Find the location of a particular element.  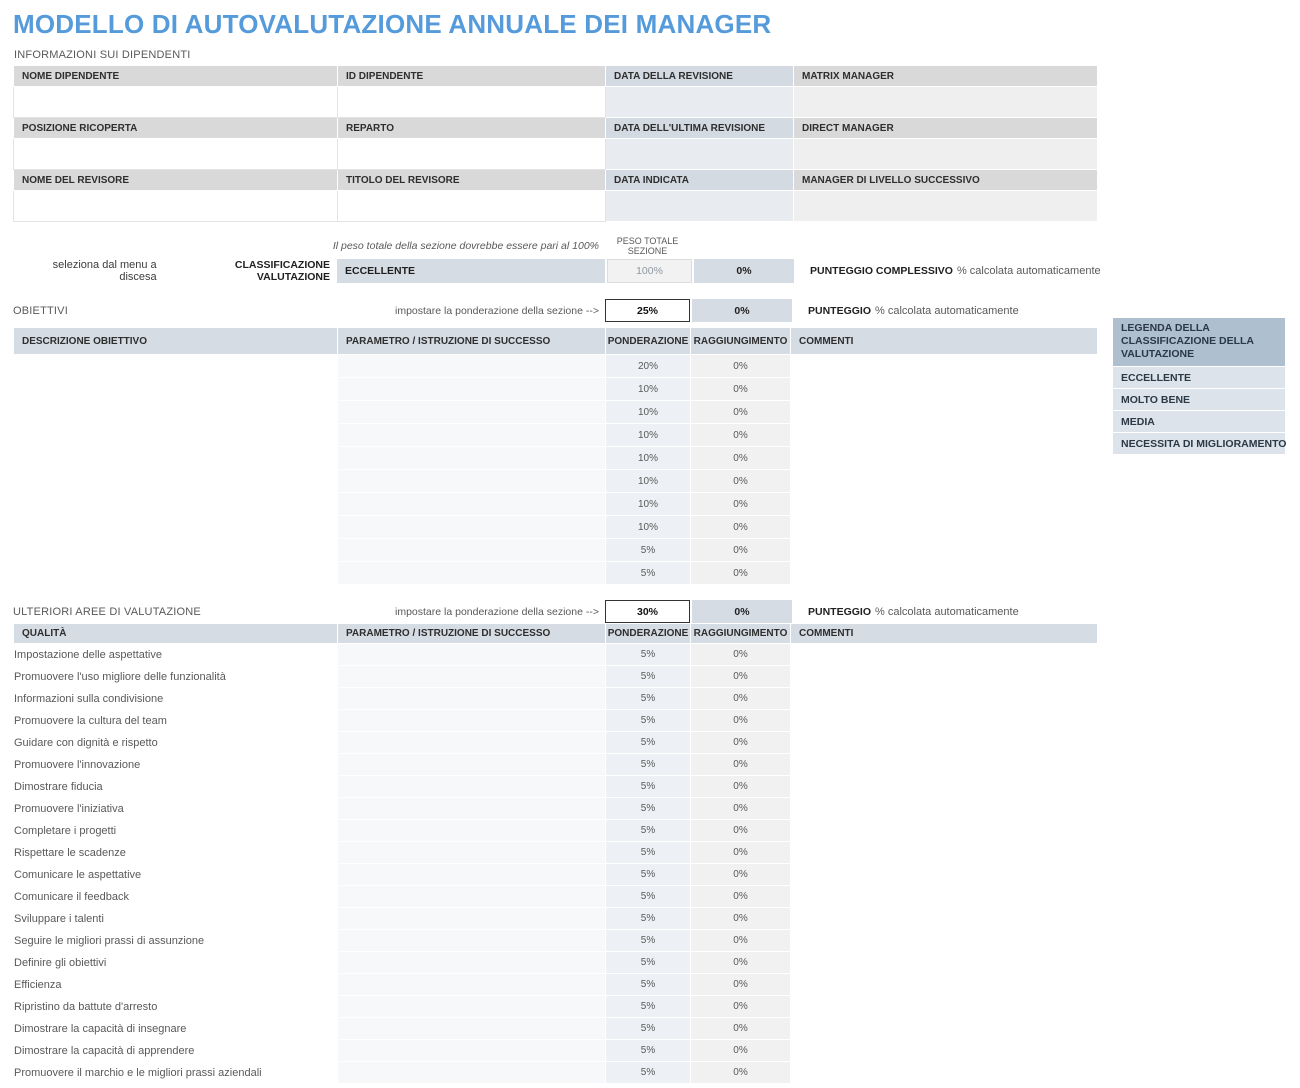

quality-cell: Definire gli obiettivi is located at coordinates (175, 962).